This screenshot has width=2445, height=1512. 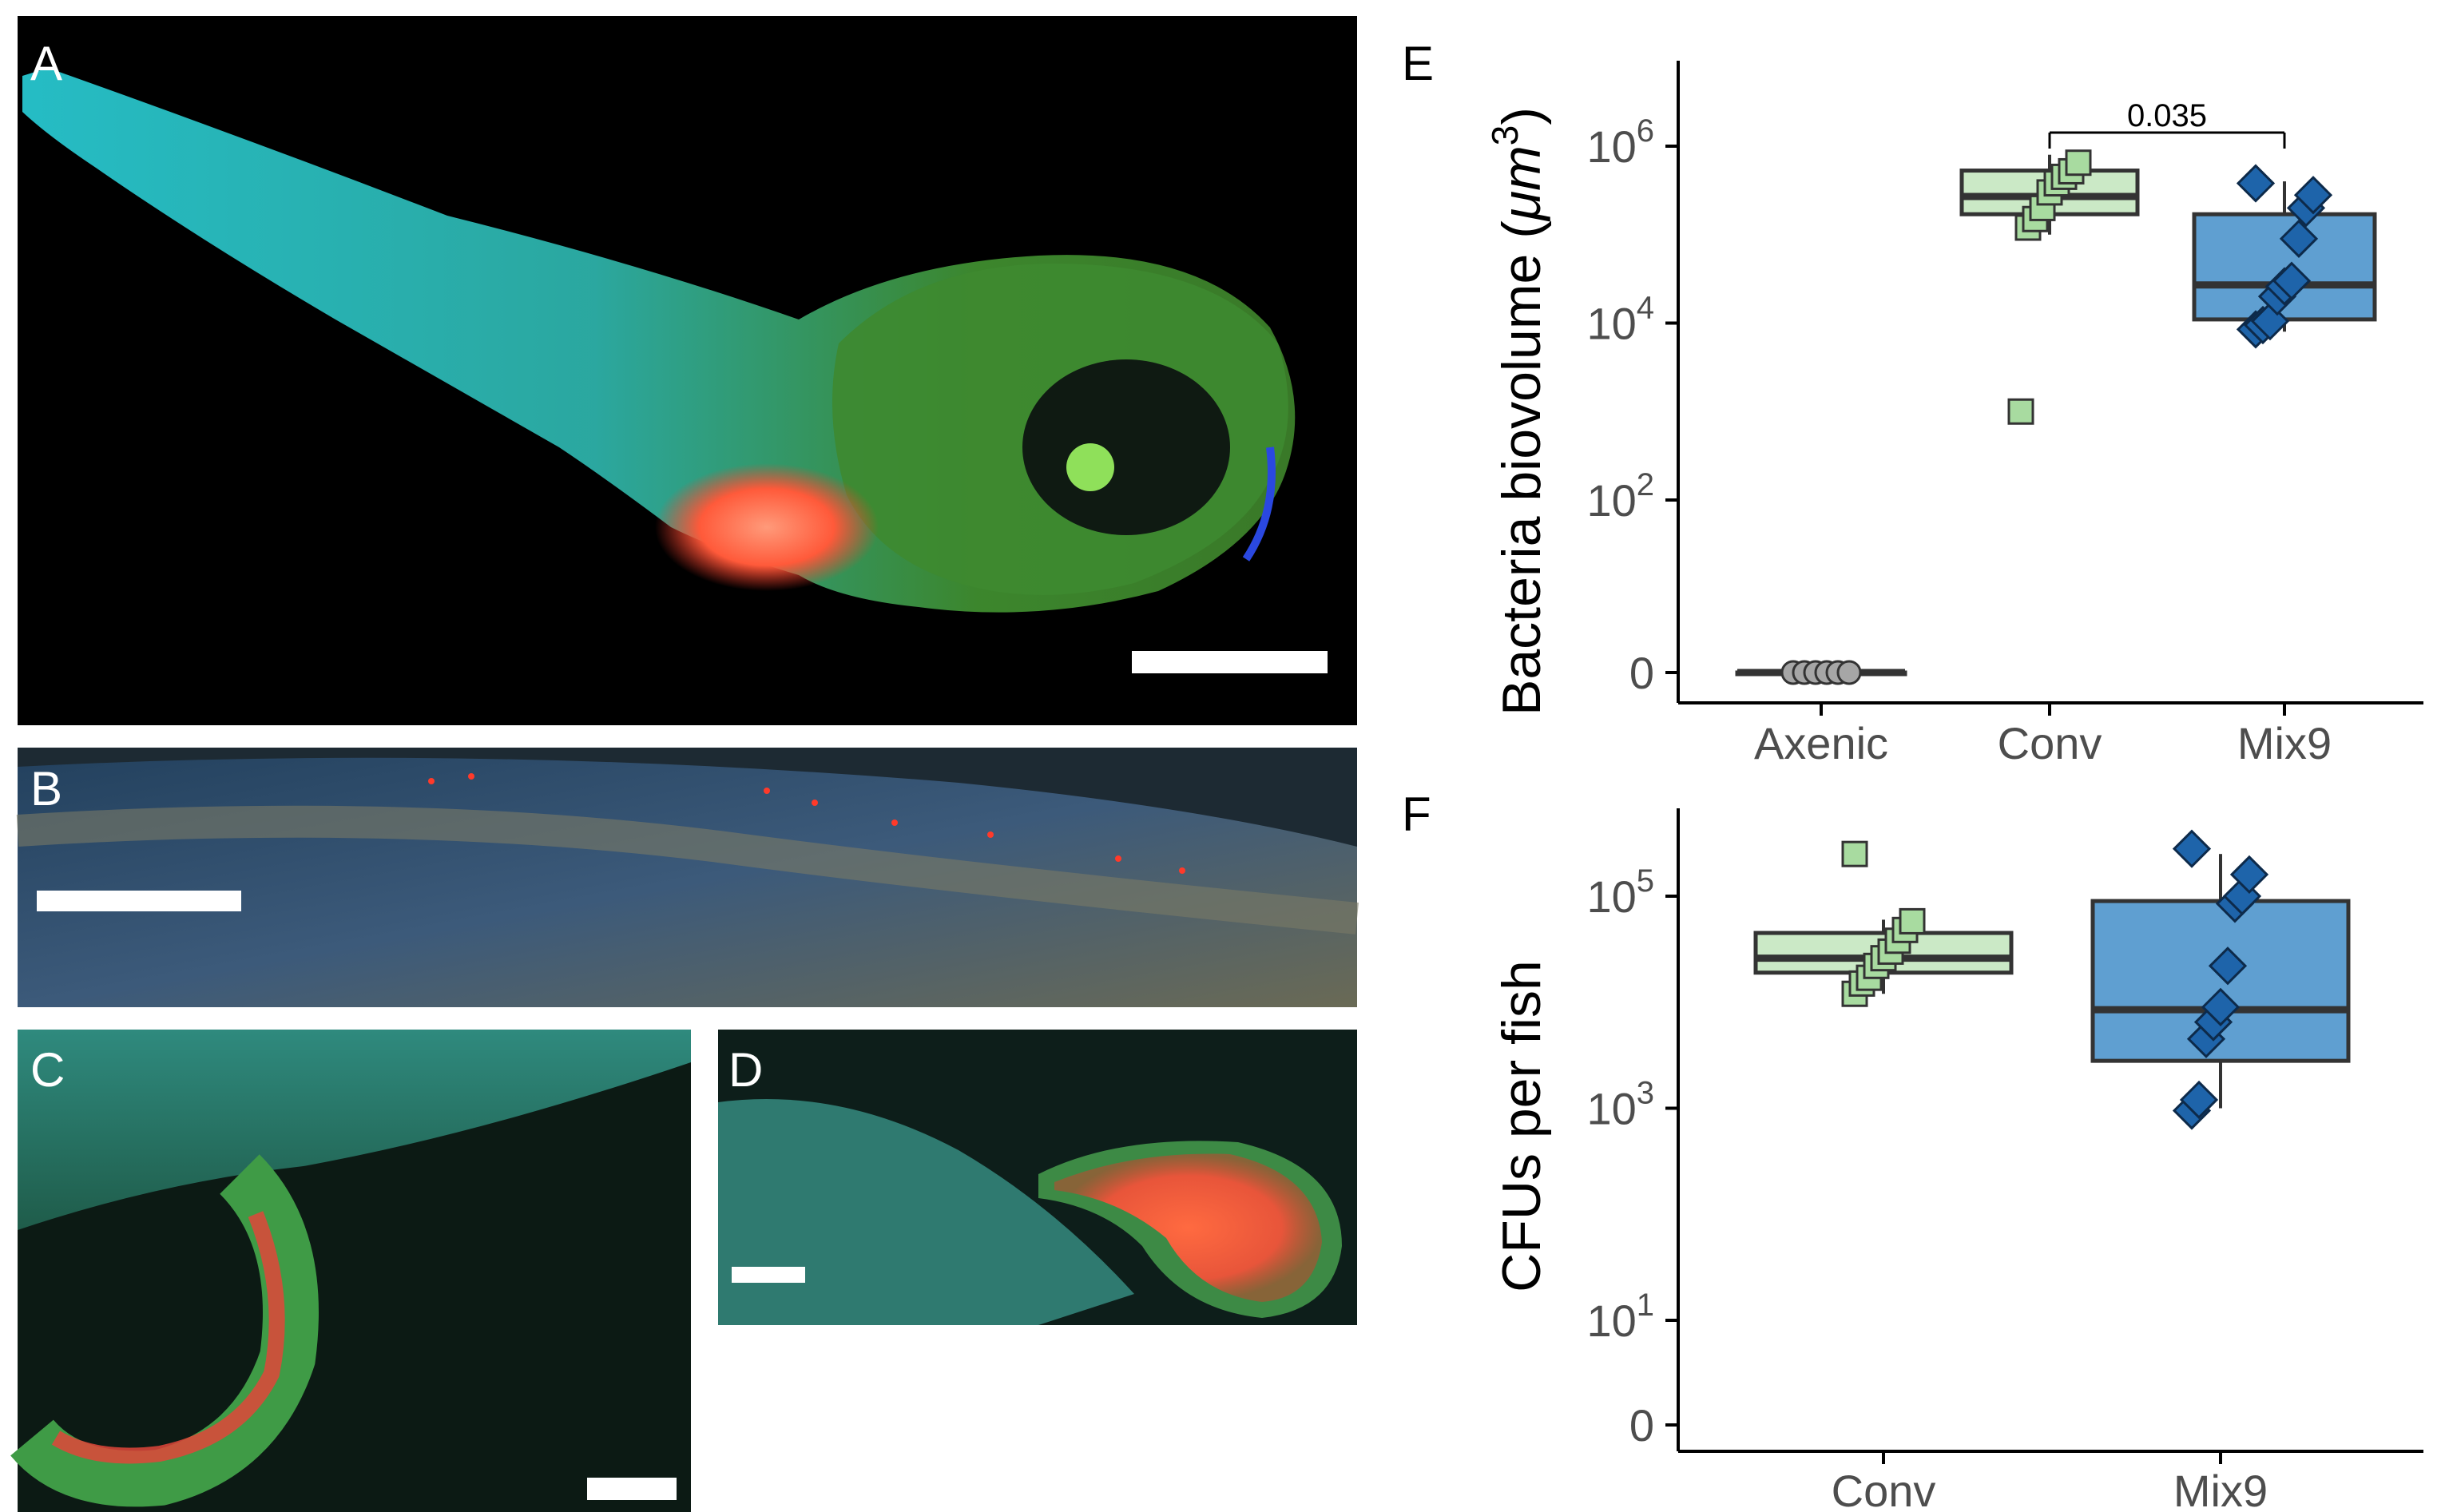 What do you see at coordinates (46, 789) in the screenshot?
I see `panel-letter-b: B` at bounding box center [46, 789].